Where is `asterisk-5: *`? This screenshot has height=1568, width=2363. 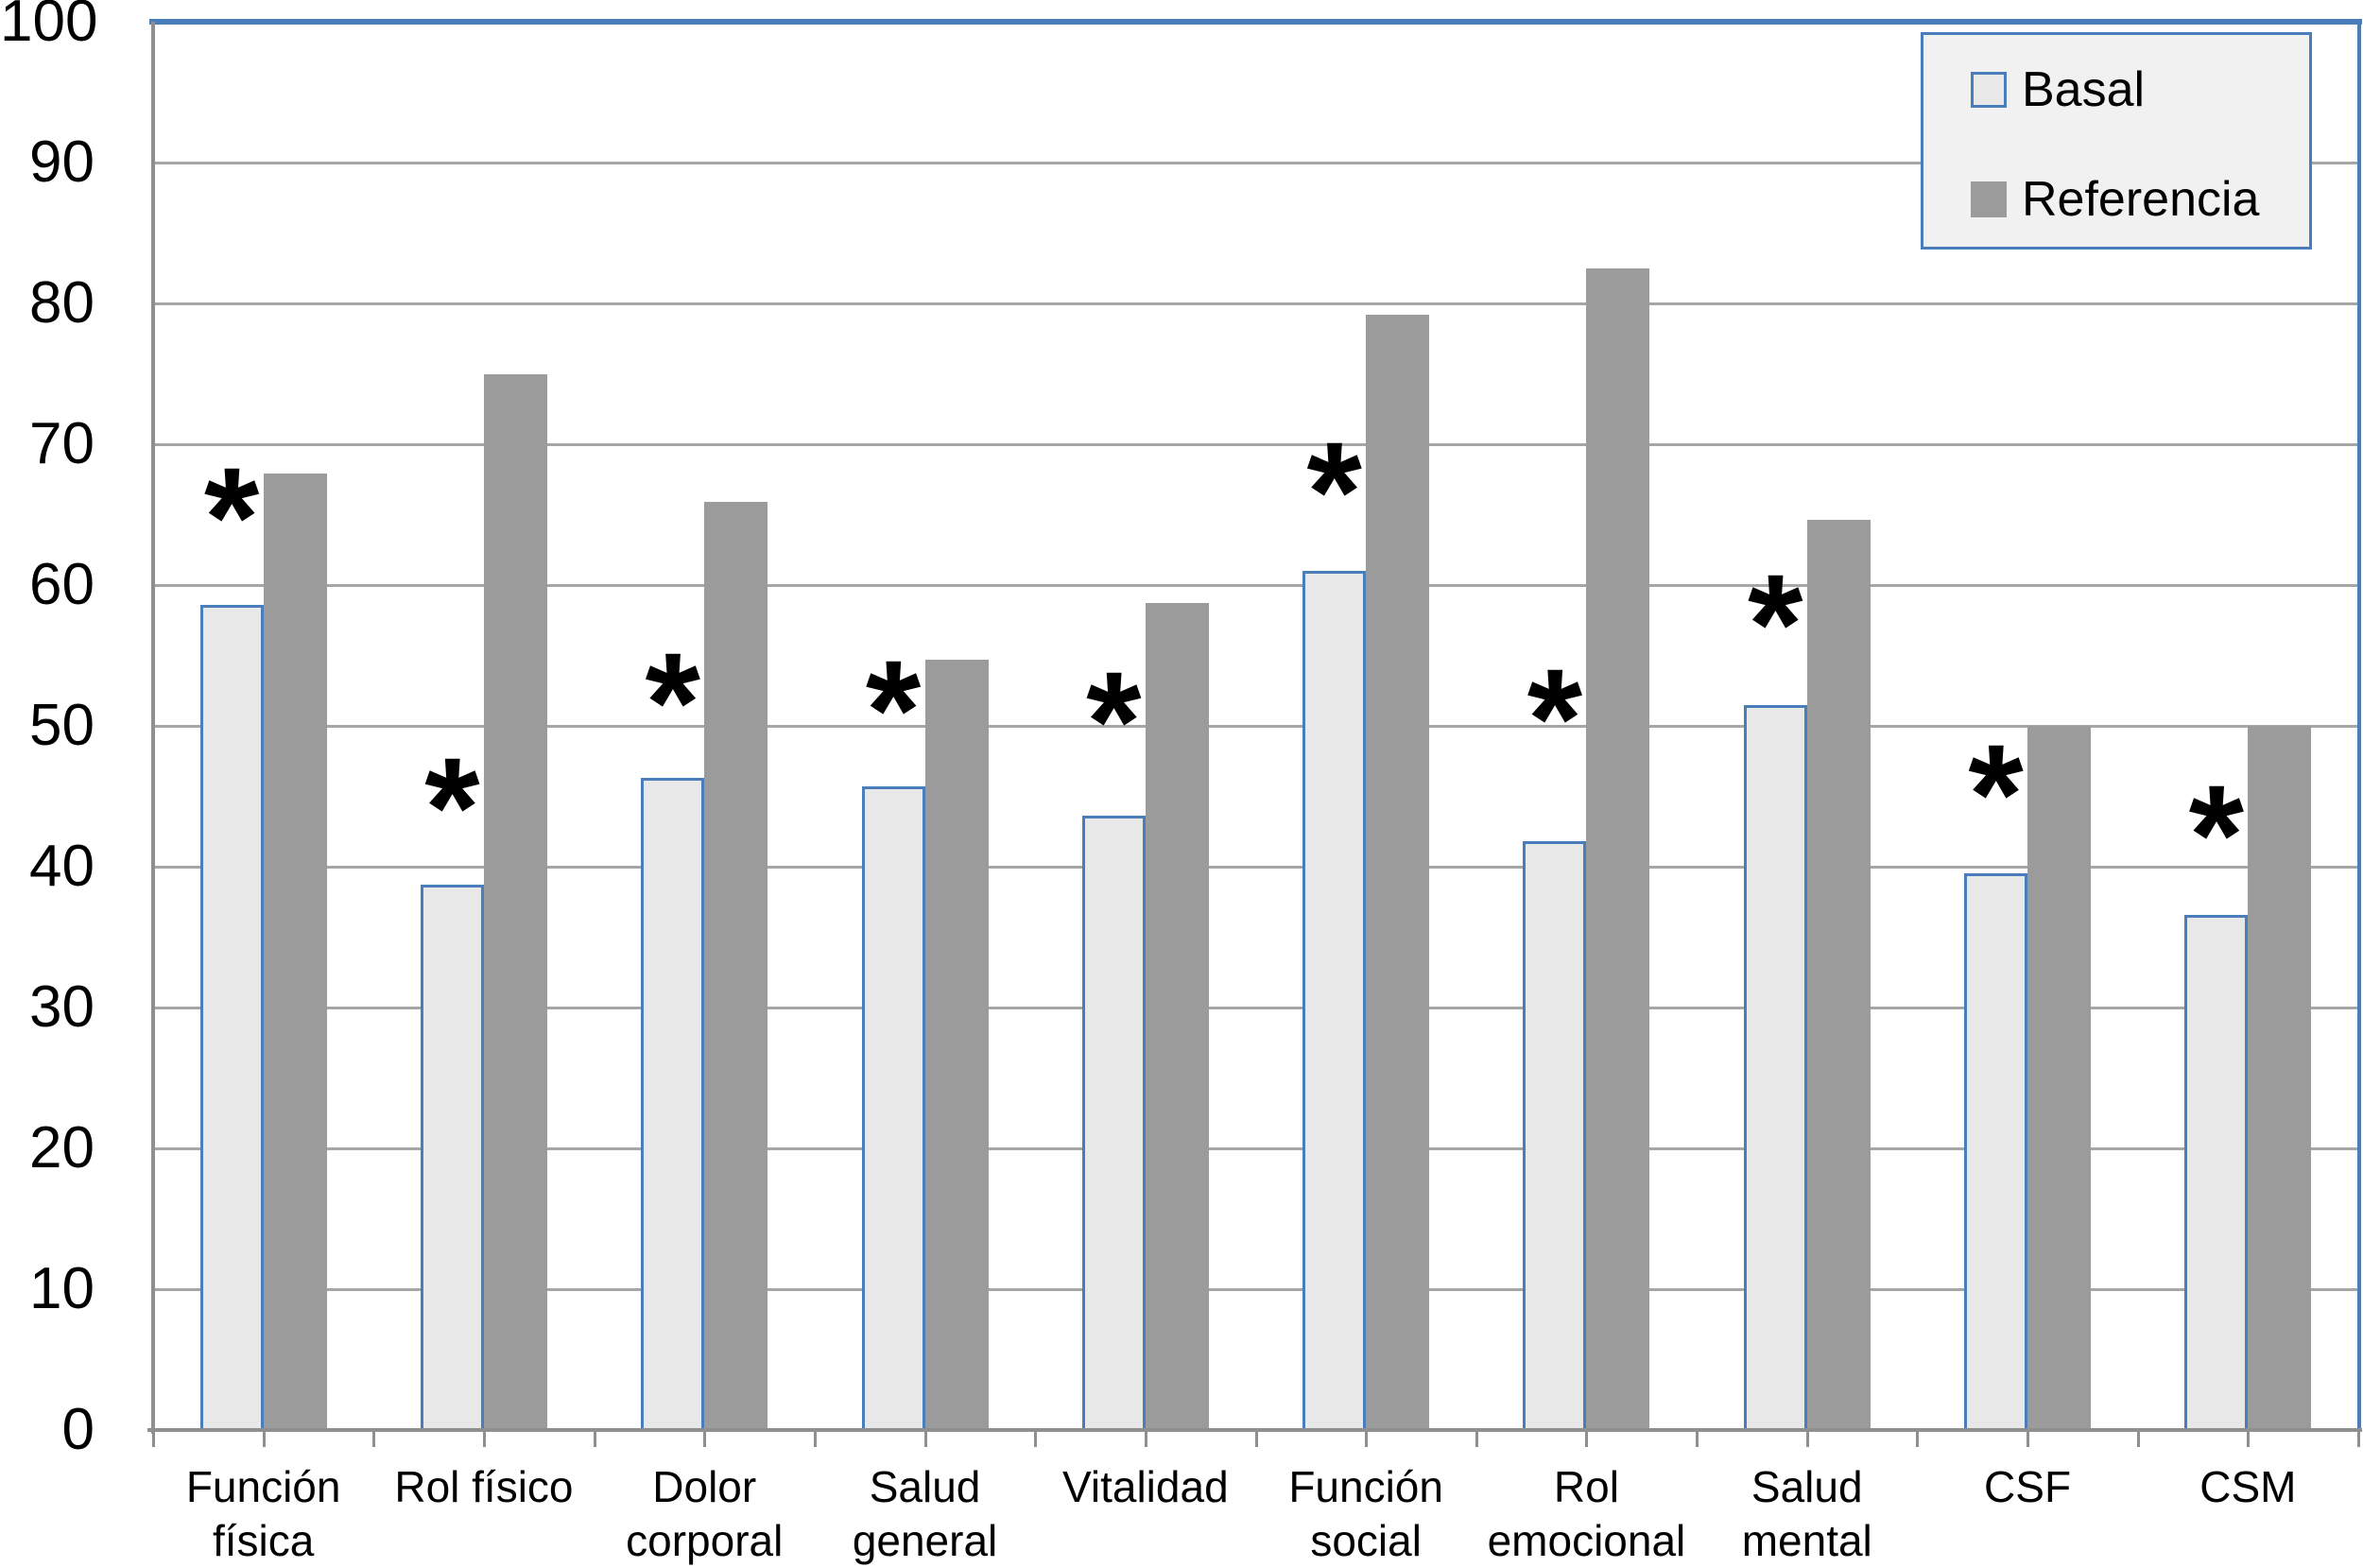 asterisk-5: * is located at coordinates (1334, 491).